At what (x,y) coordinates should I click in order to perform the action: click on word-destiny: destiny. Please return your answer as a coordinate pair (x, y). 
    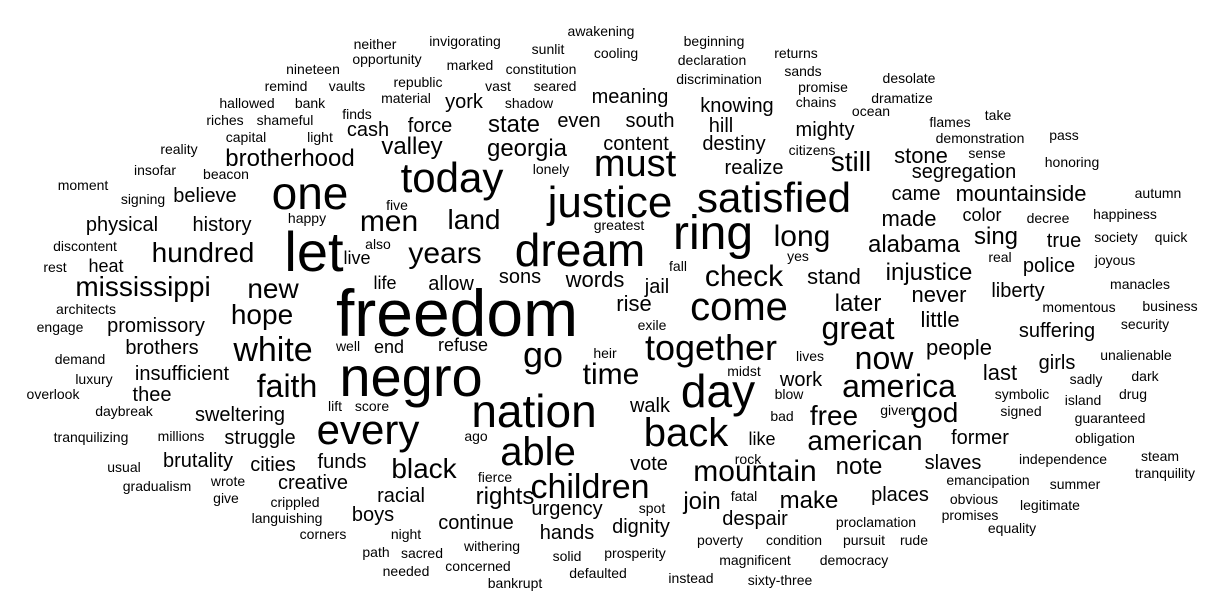
    Looking at the image, I should click on (734, 144).